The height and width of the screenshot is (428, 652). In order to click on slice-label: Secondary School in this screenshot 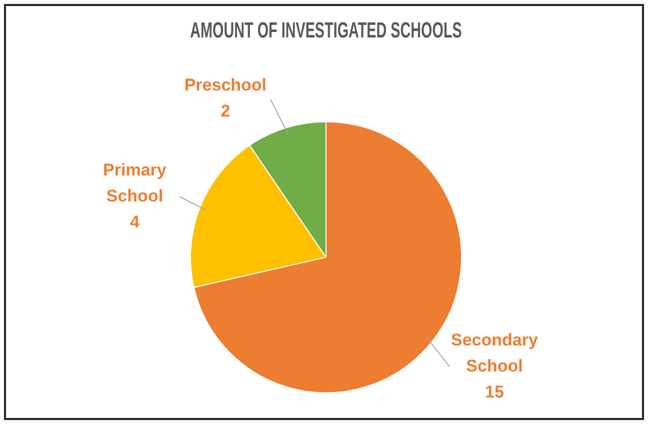, I will do `click(494, 353)`.